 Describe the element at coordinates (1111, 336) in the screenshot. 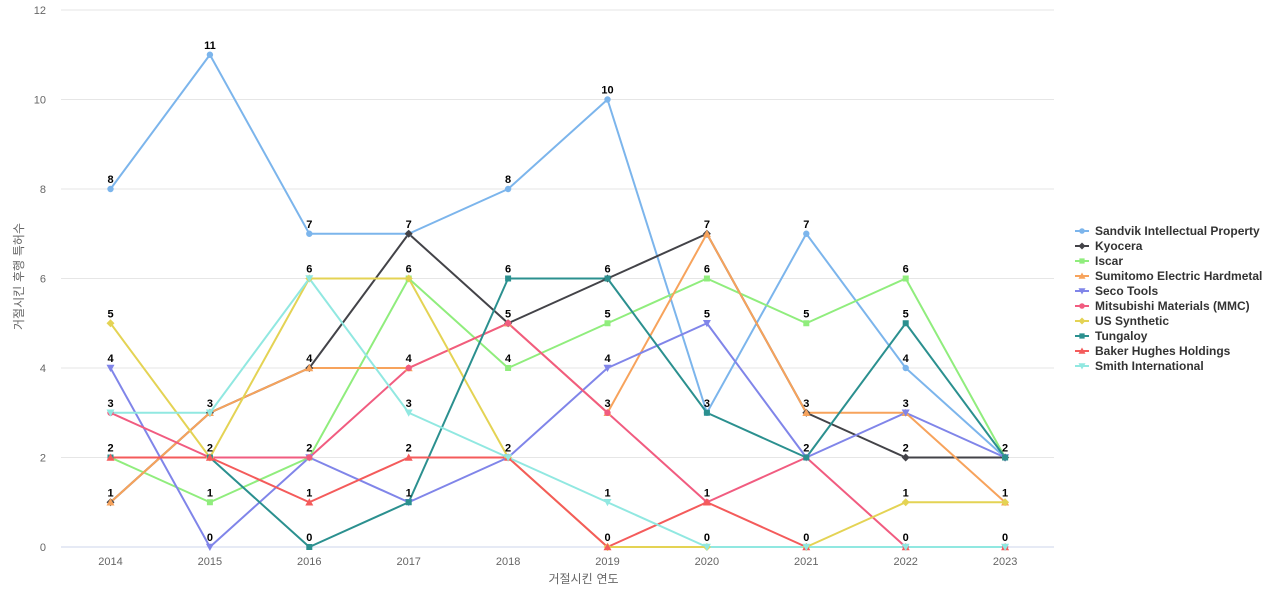

I see `legend-item: Tungaloy` at that location.